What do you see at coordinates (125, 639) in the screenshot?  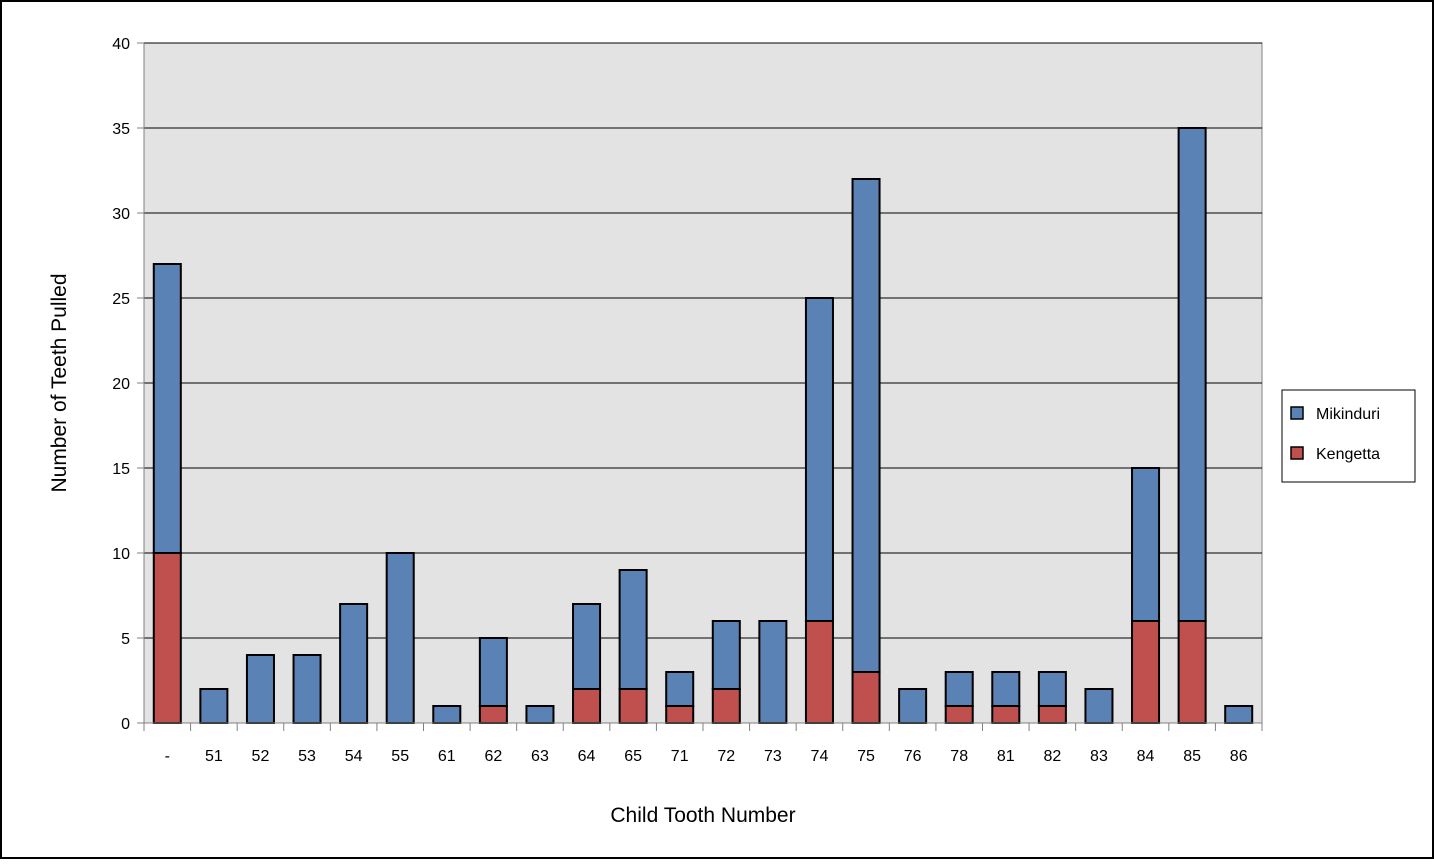 I see `y-tick-label: 5` at bounding box center [125, 639].